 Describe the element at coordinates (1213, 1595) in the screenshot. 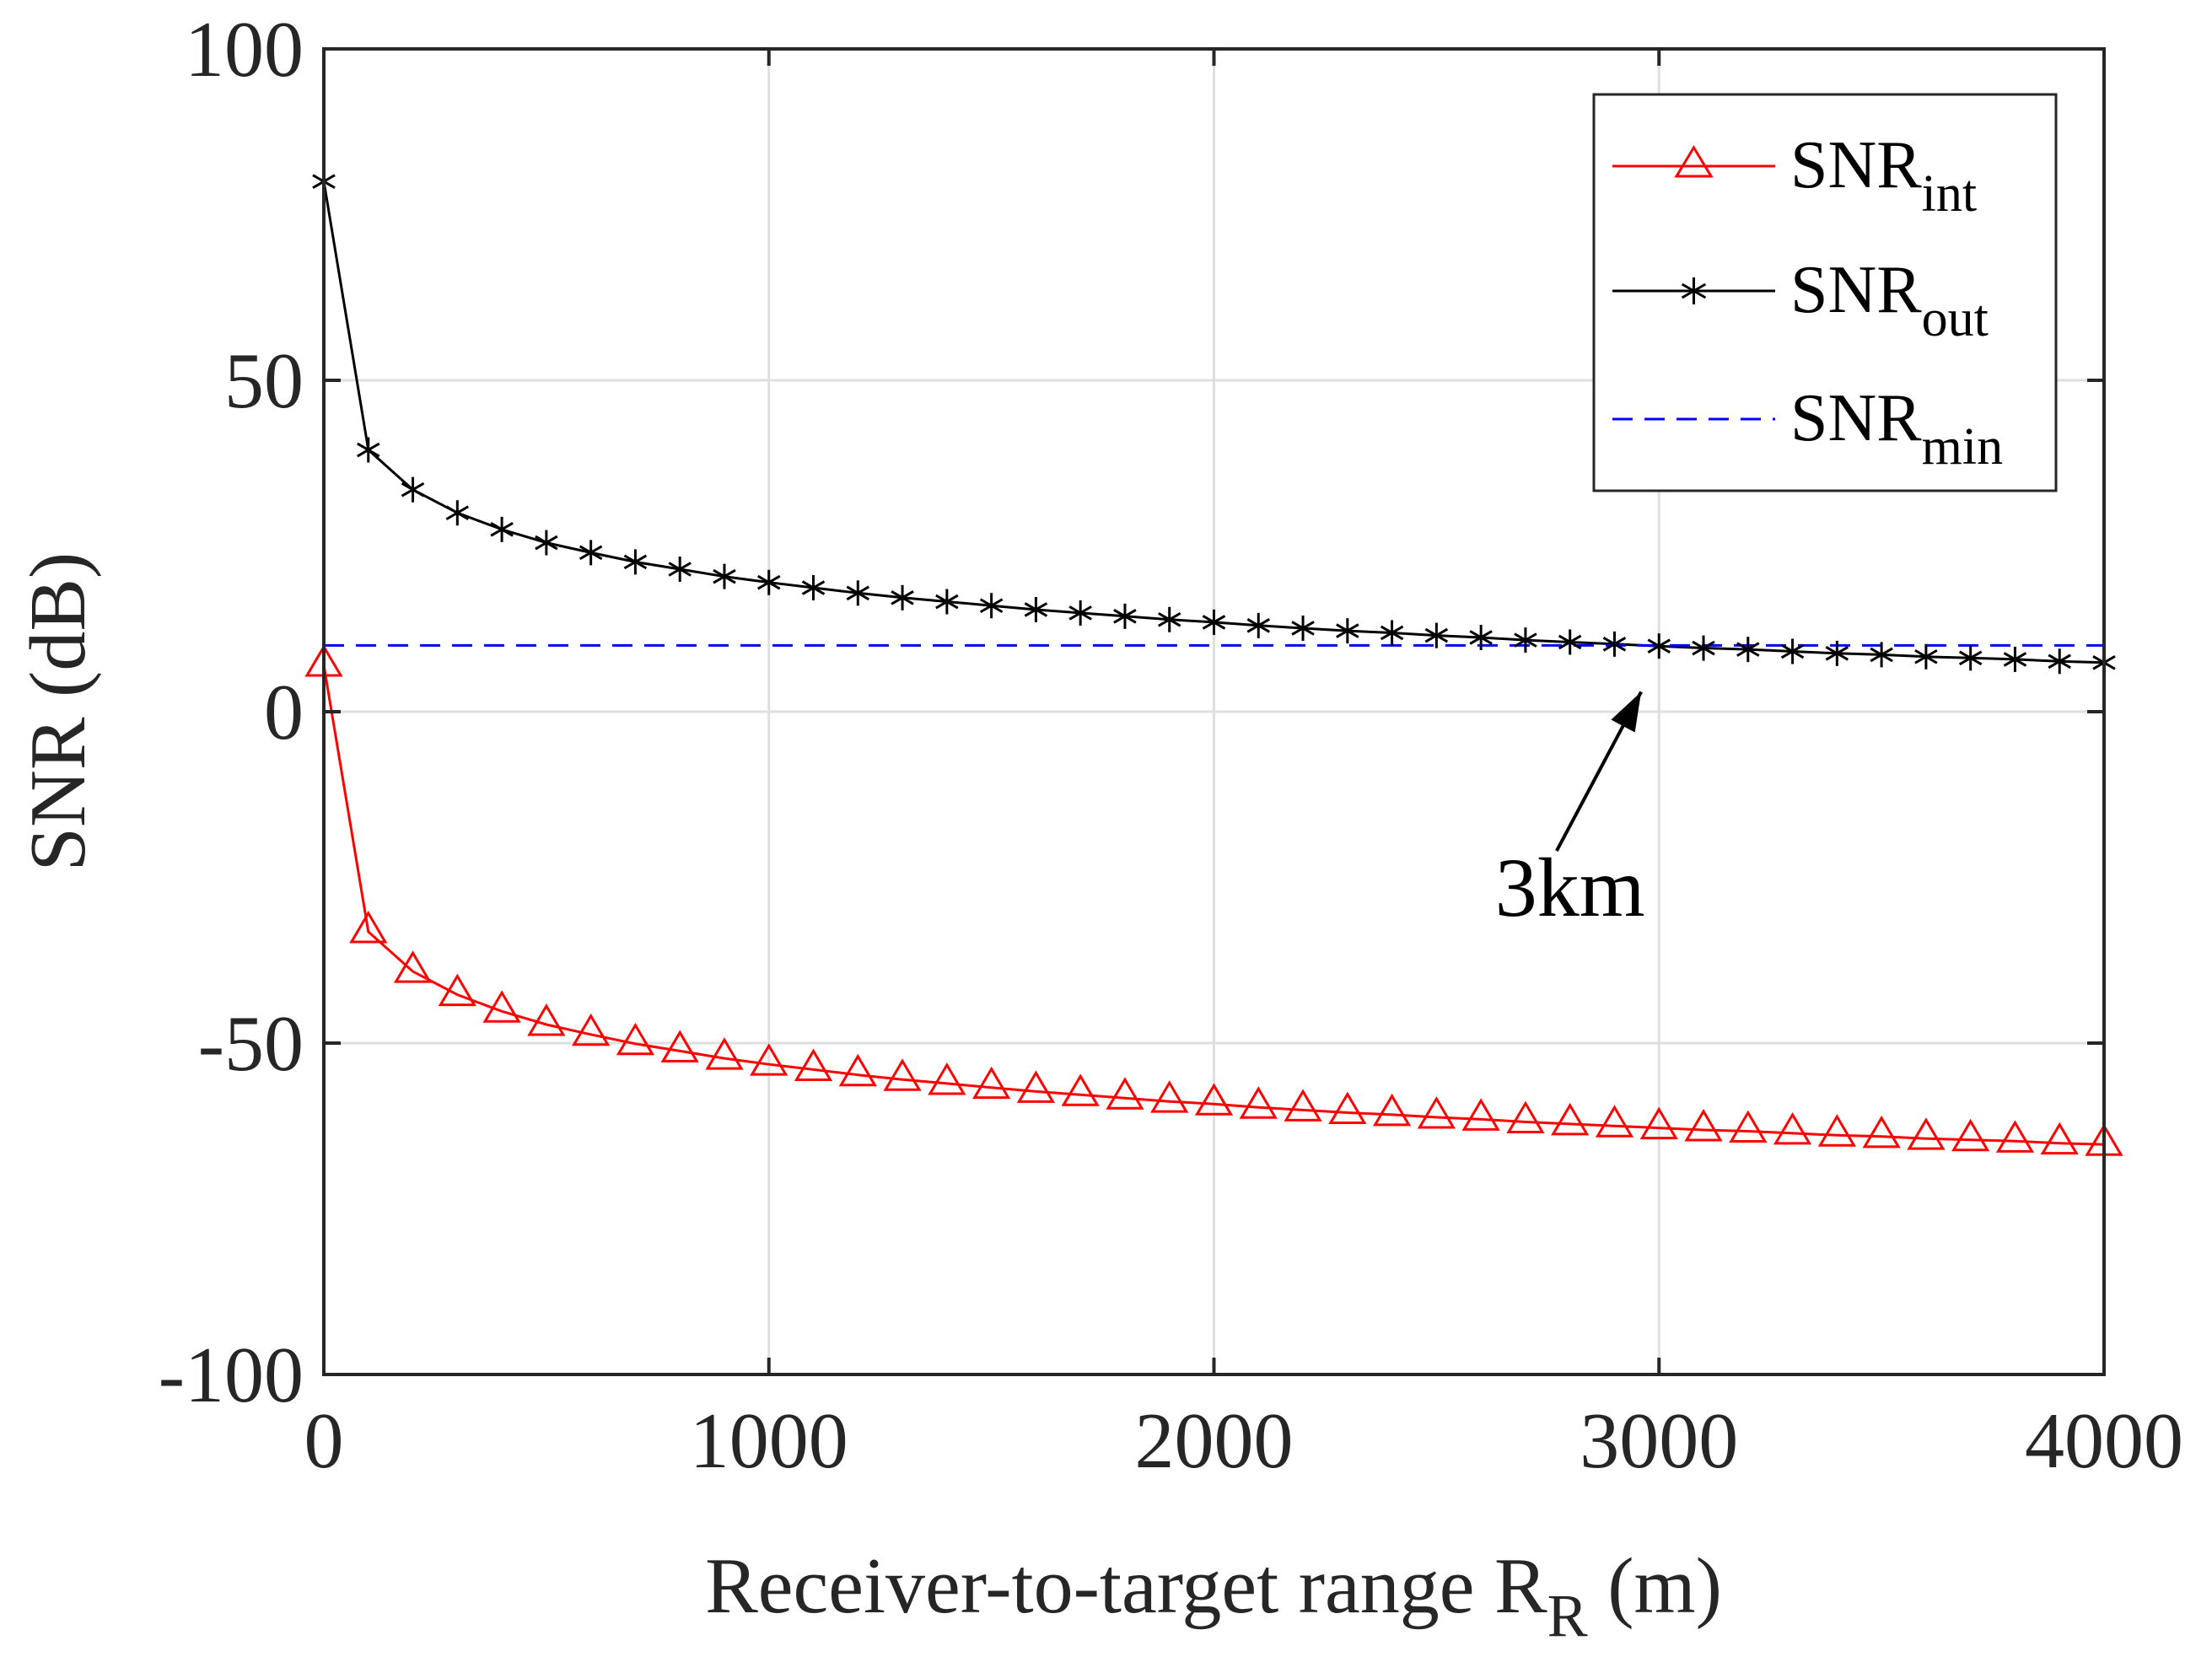

I see `x-axis-label: Receiver-to-target range RR (m)` at that location.